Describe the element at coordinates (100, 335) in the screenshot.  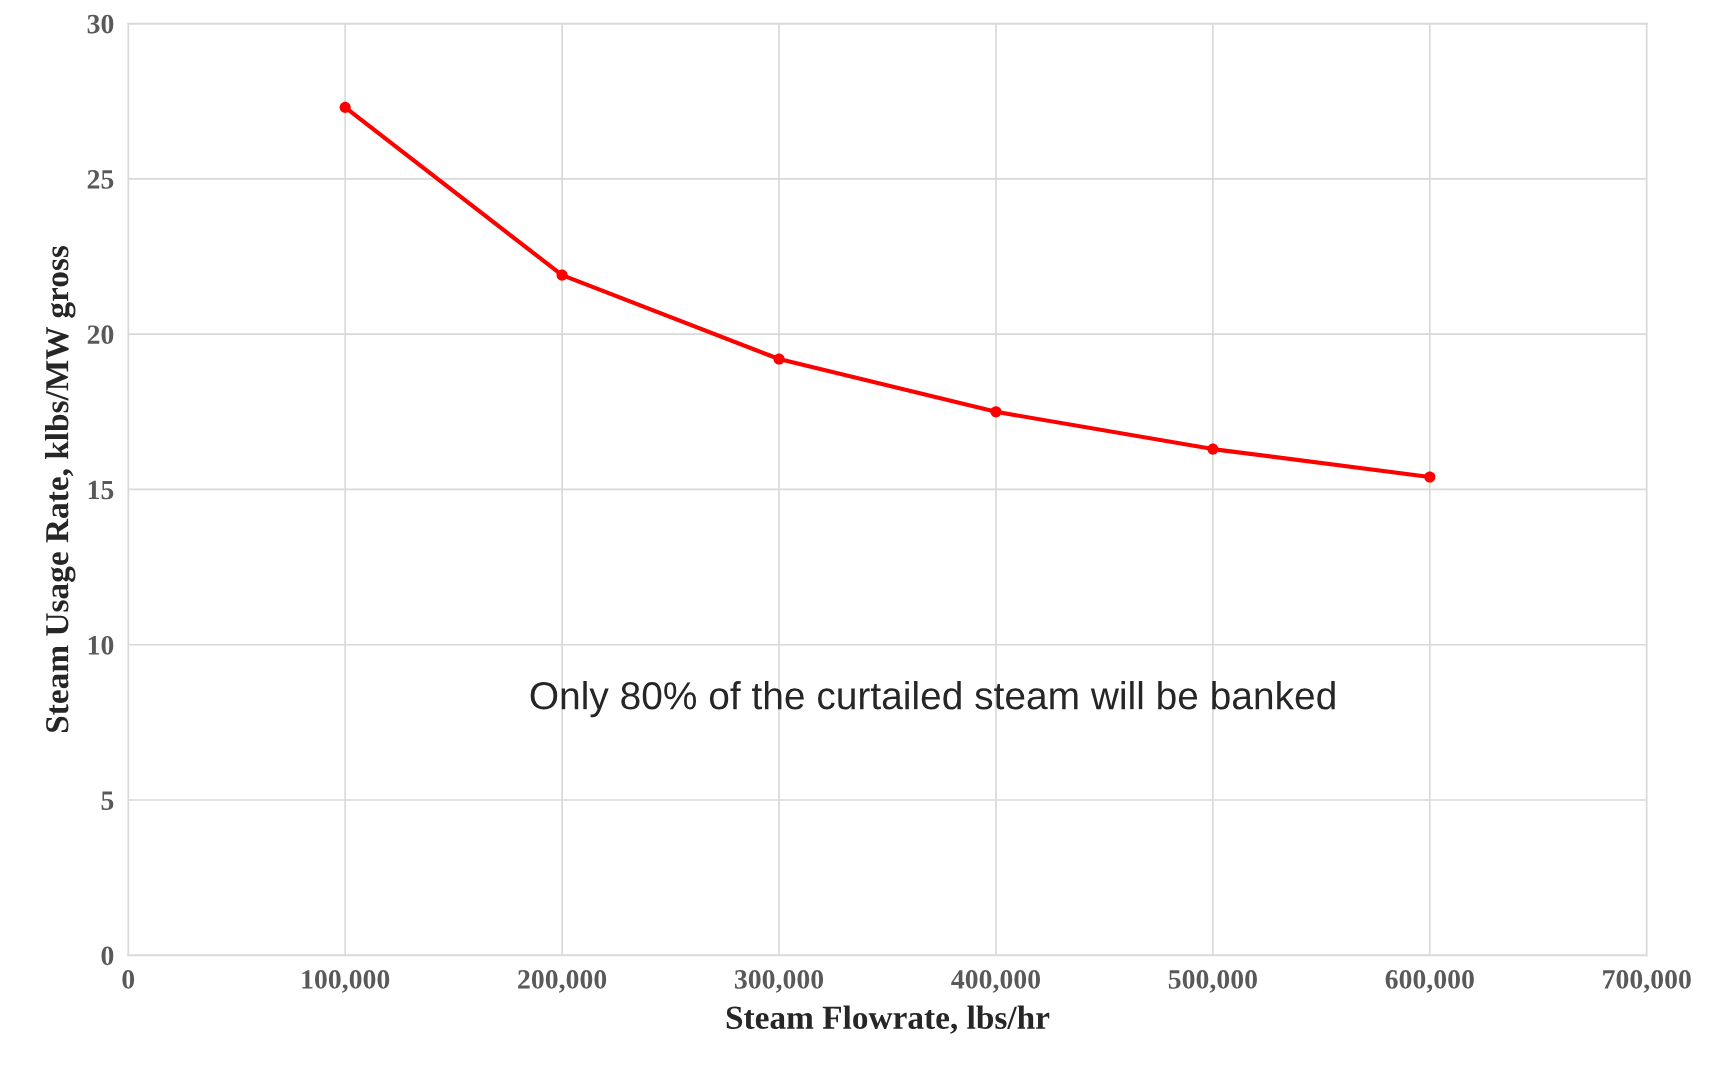
I see `y-tick-label: 20` at that location.